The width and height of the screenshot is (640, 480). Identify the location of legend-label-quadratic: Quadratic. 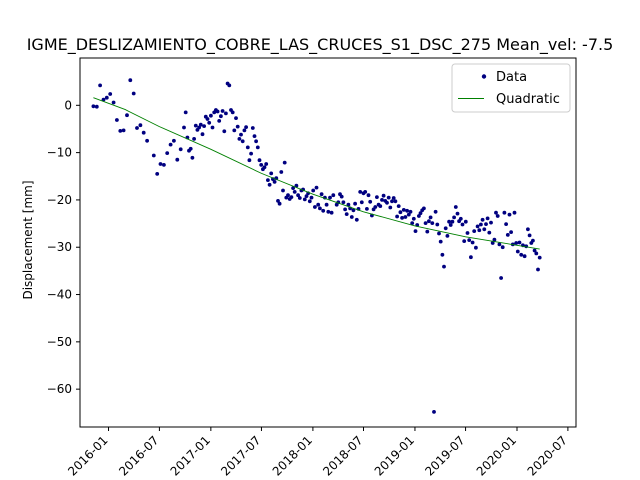
(528, 99).